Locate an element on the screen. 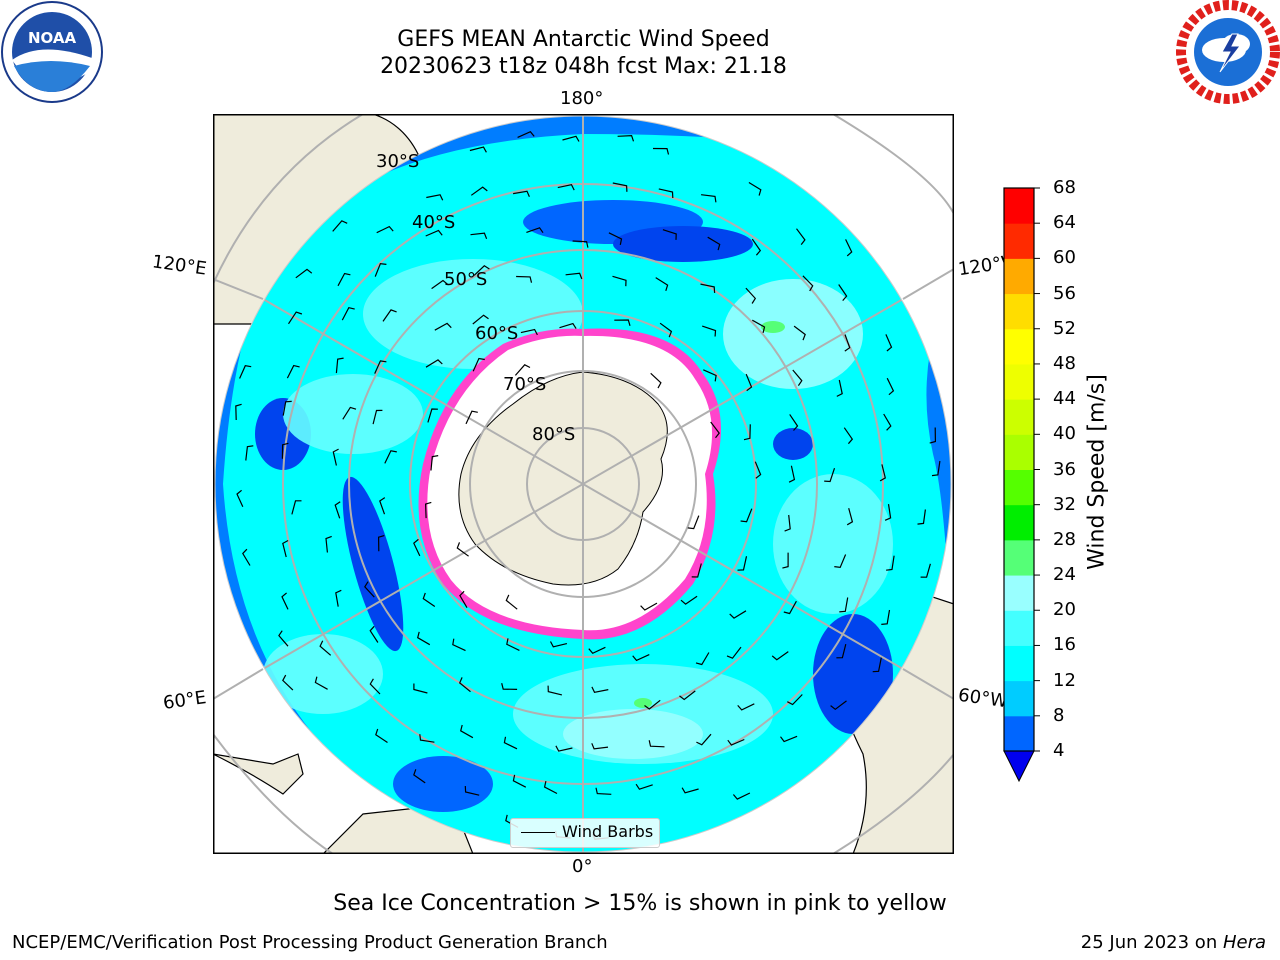  colorbar-tick-label: 4 is located at coordinates (1059, 750).